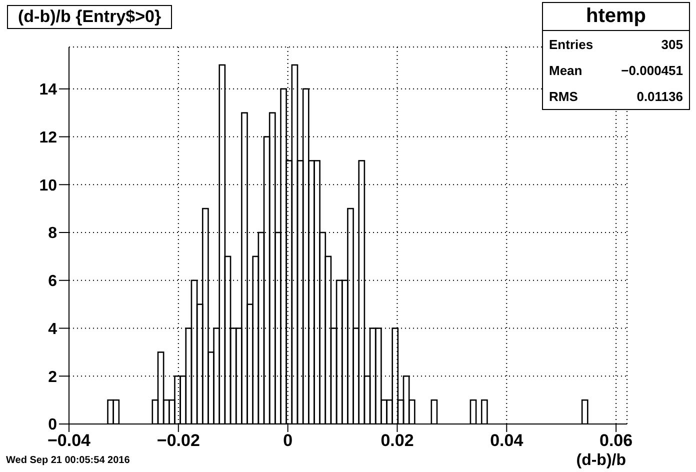 This screenshot has height=472, width=696. Describe the element at coordinates (53, 329) in the screenshot. I see `y-tick-label: 4` at that location.